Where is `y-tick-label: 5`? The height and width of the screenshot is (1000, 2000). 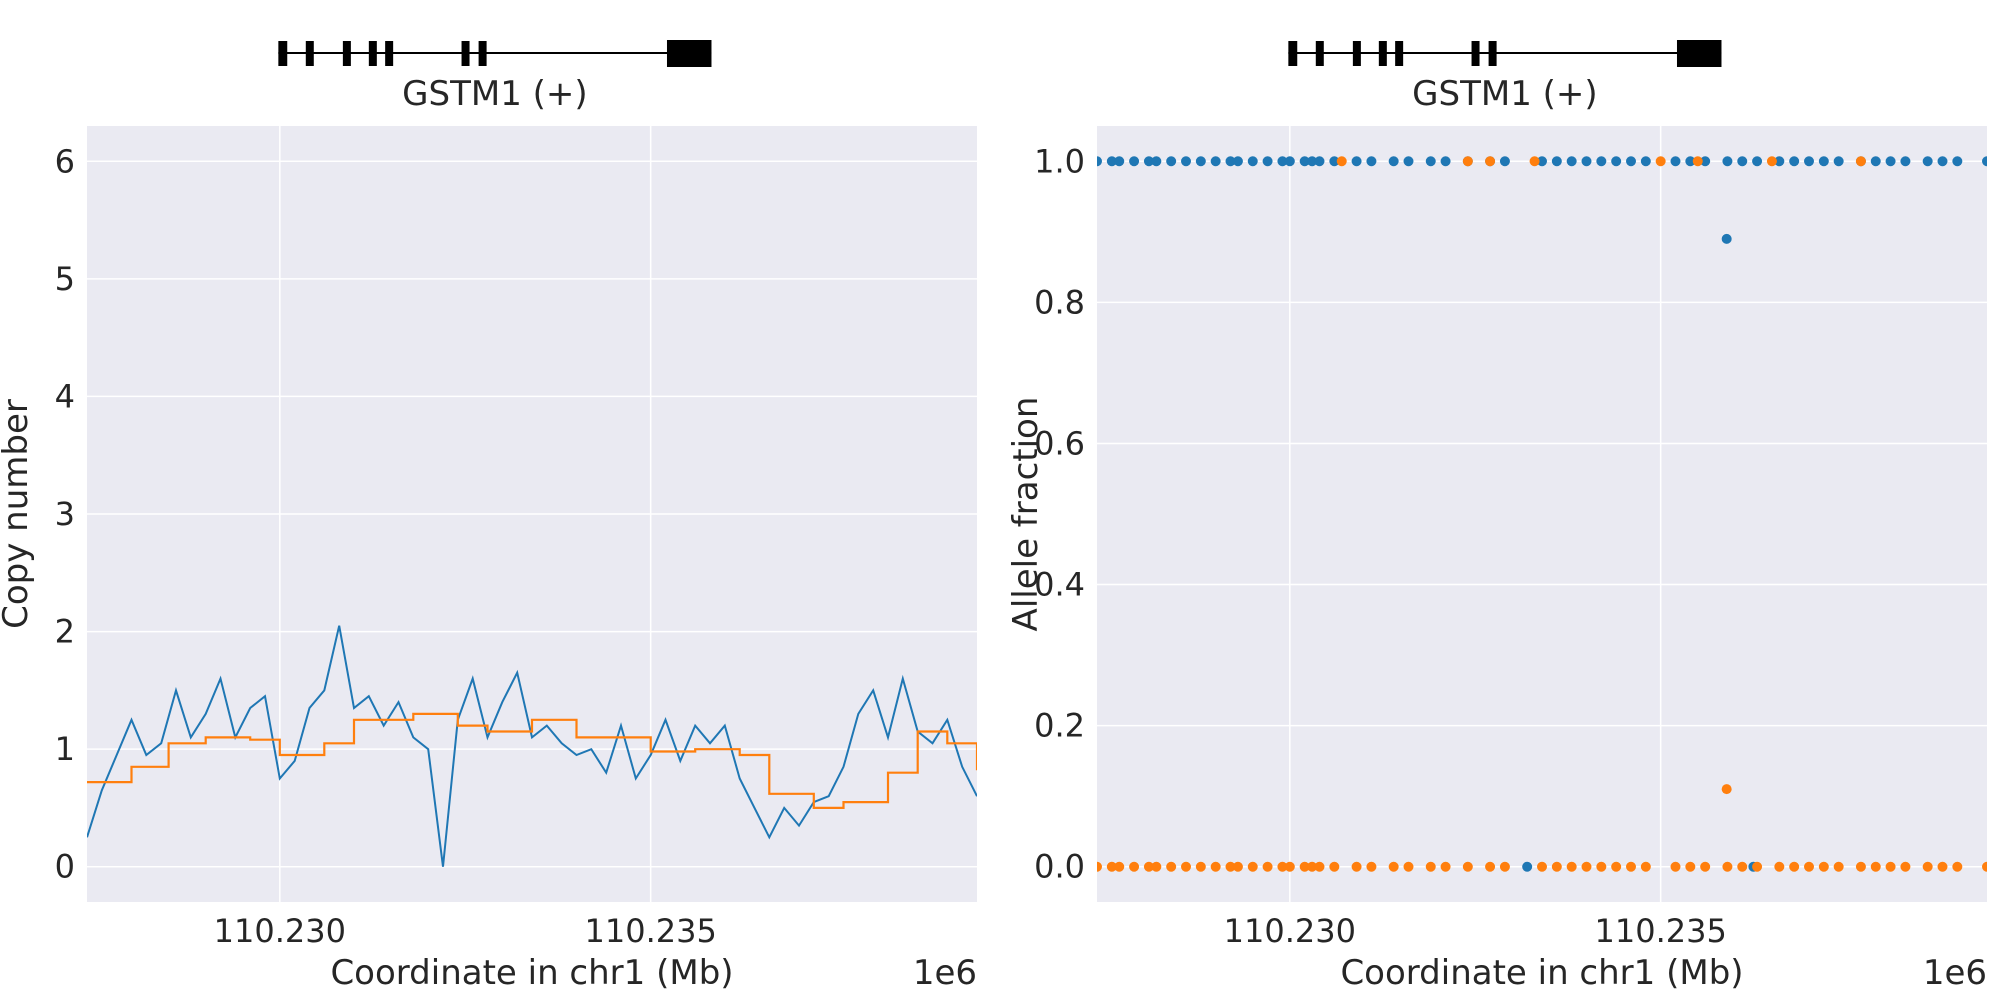
y-tick-label: 5 is located at coordinates (65, 279).